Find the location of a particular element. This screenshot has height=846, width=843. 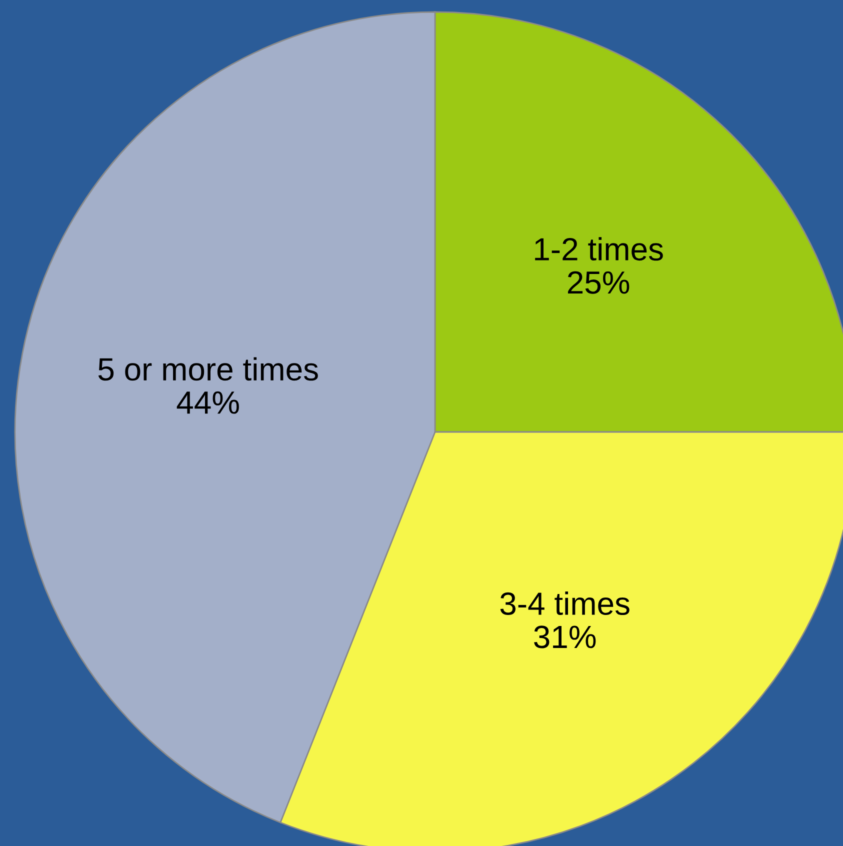

data-label: 44% is located at coordinates (207, 402).